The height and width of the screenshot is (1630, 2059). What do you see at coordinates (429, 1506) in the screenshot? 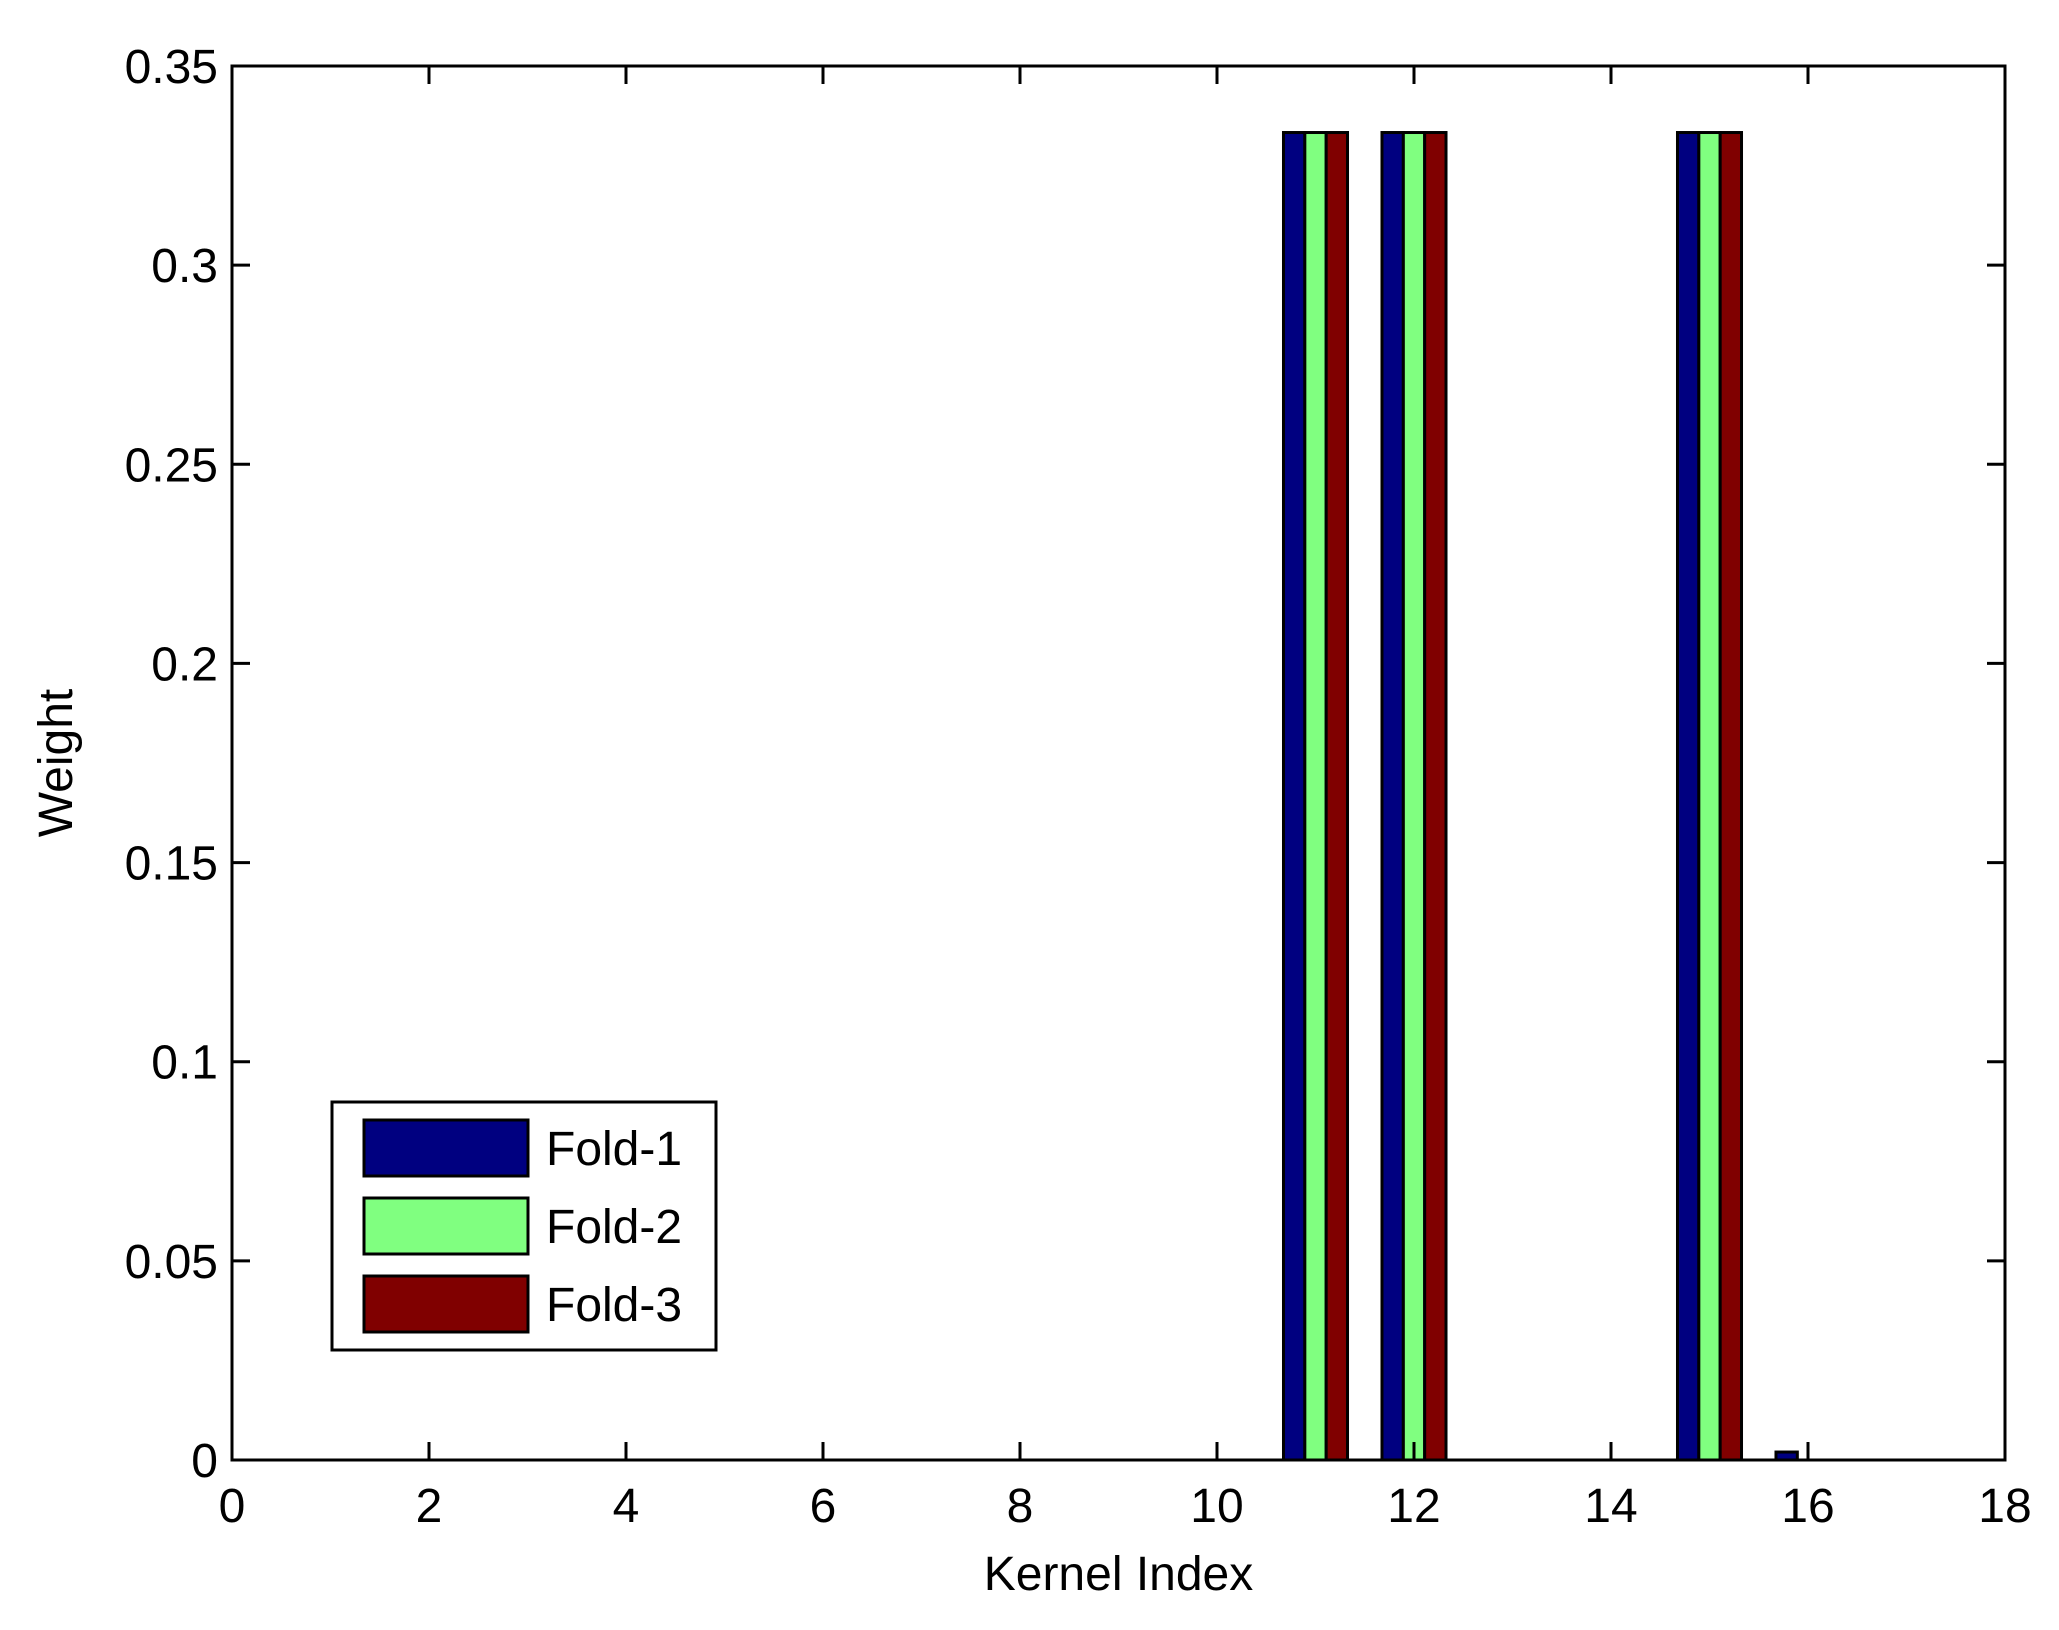
I see `x-tick-label: 2` at bounding box center [429, 1506].